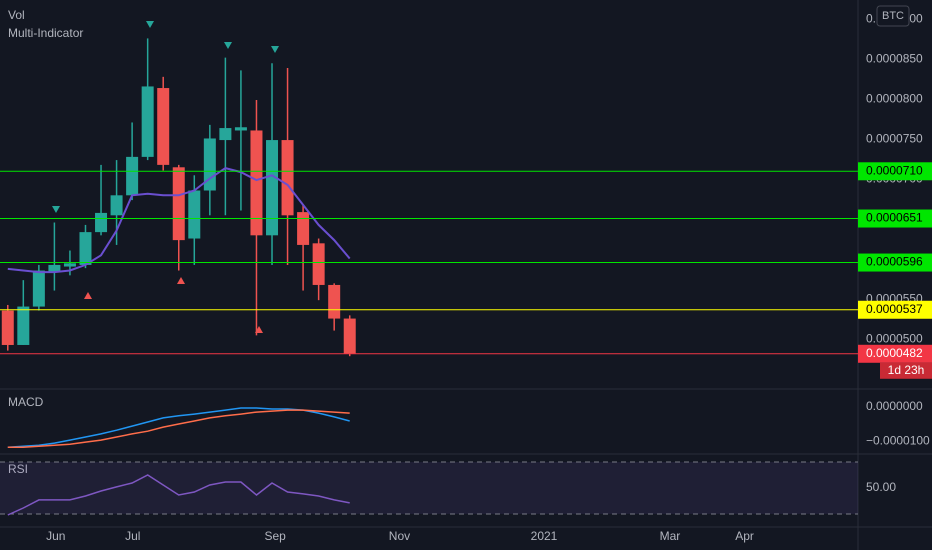  I want to click on countdown: 1d 23h, so click(906, 370).